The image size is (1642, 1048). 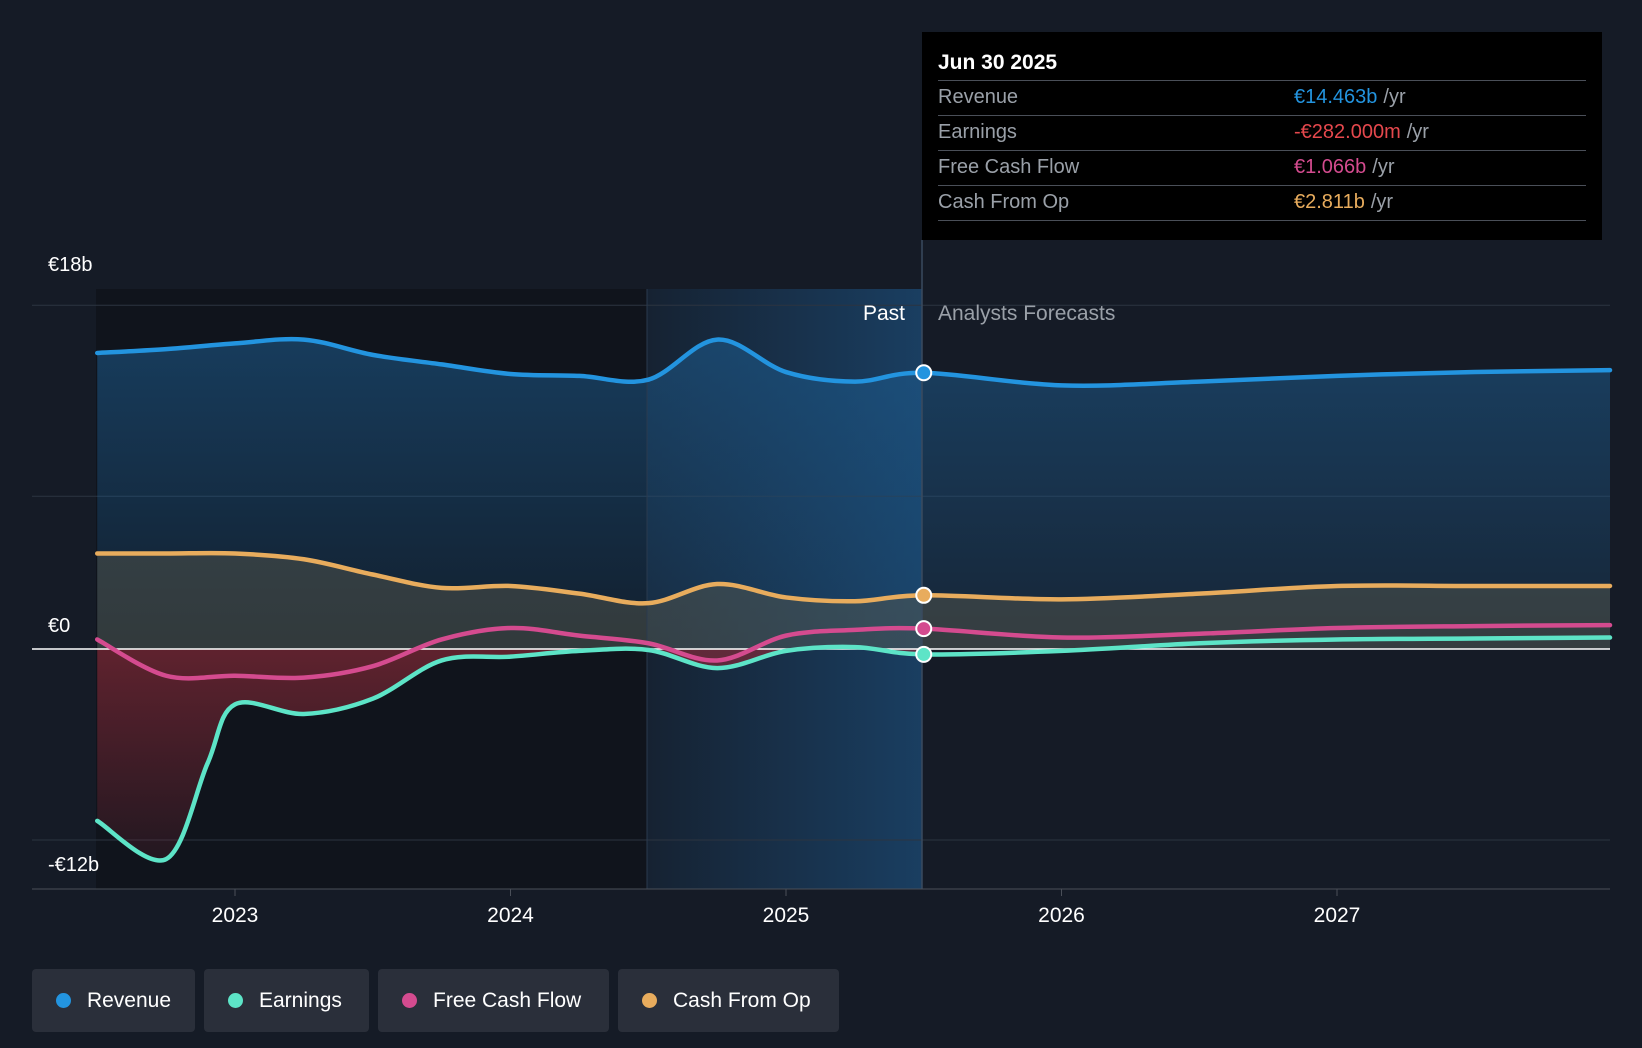 I want to click on earnings-negative-area, so click(x=510, y=754).